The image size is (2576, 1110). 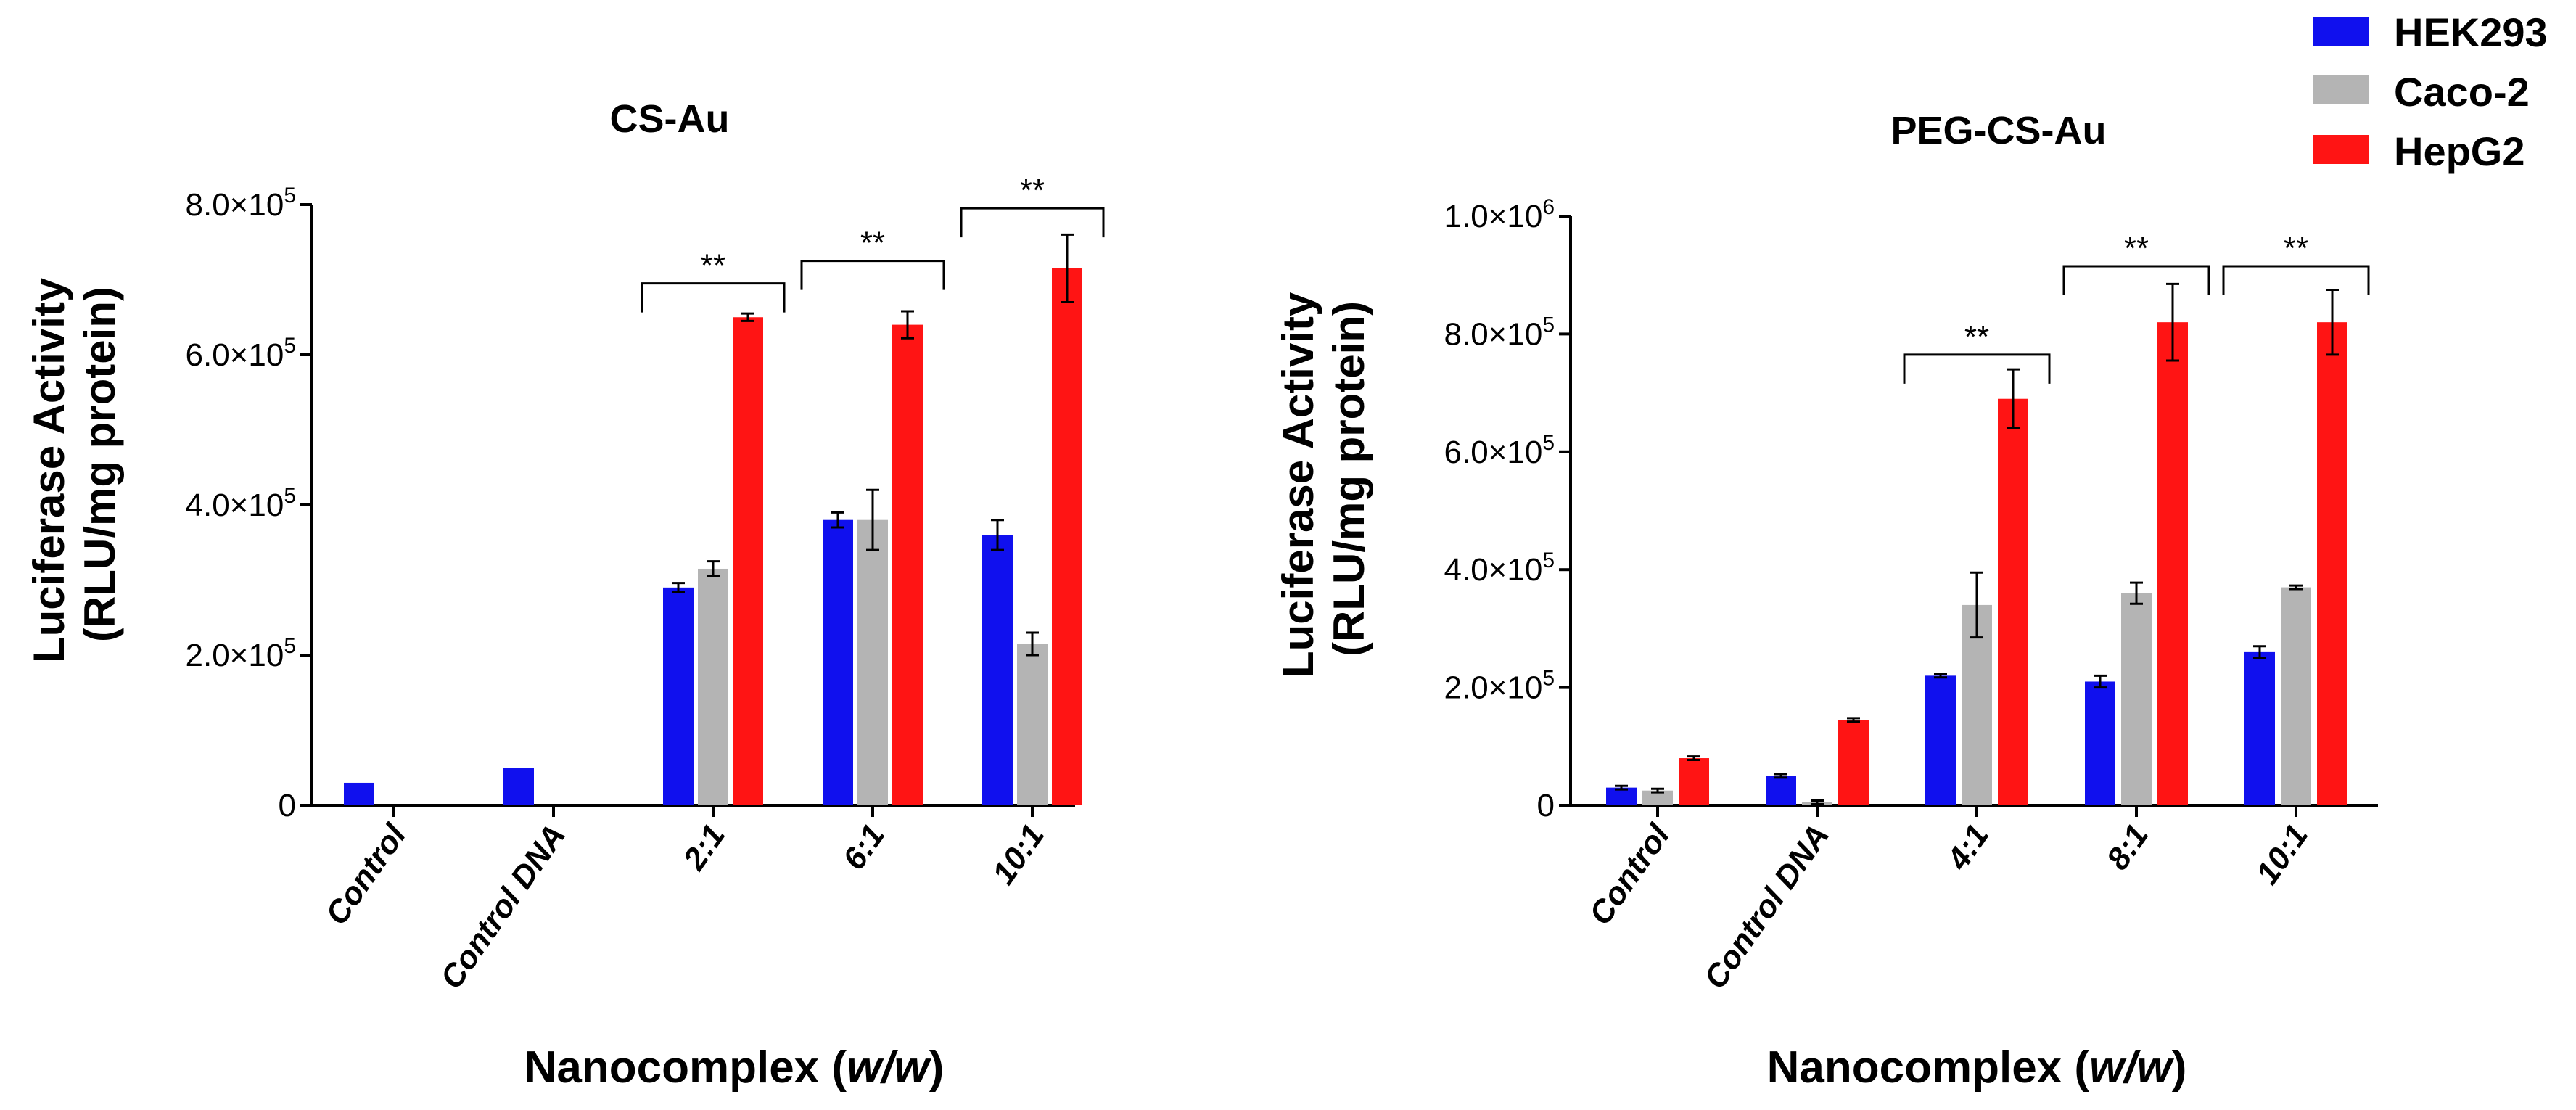 What do you see at coordinates (2459, 151) in the screenshot?
I see `legend-label-hepg2: HepG2` at bounding box center [2459, 151].